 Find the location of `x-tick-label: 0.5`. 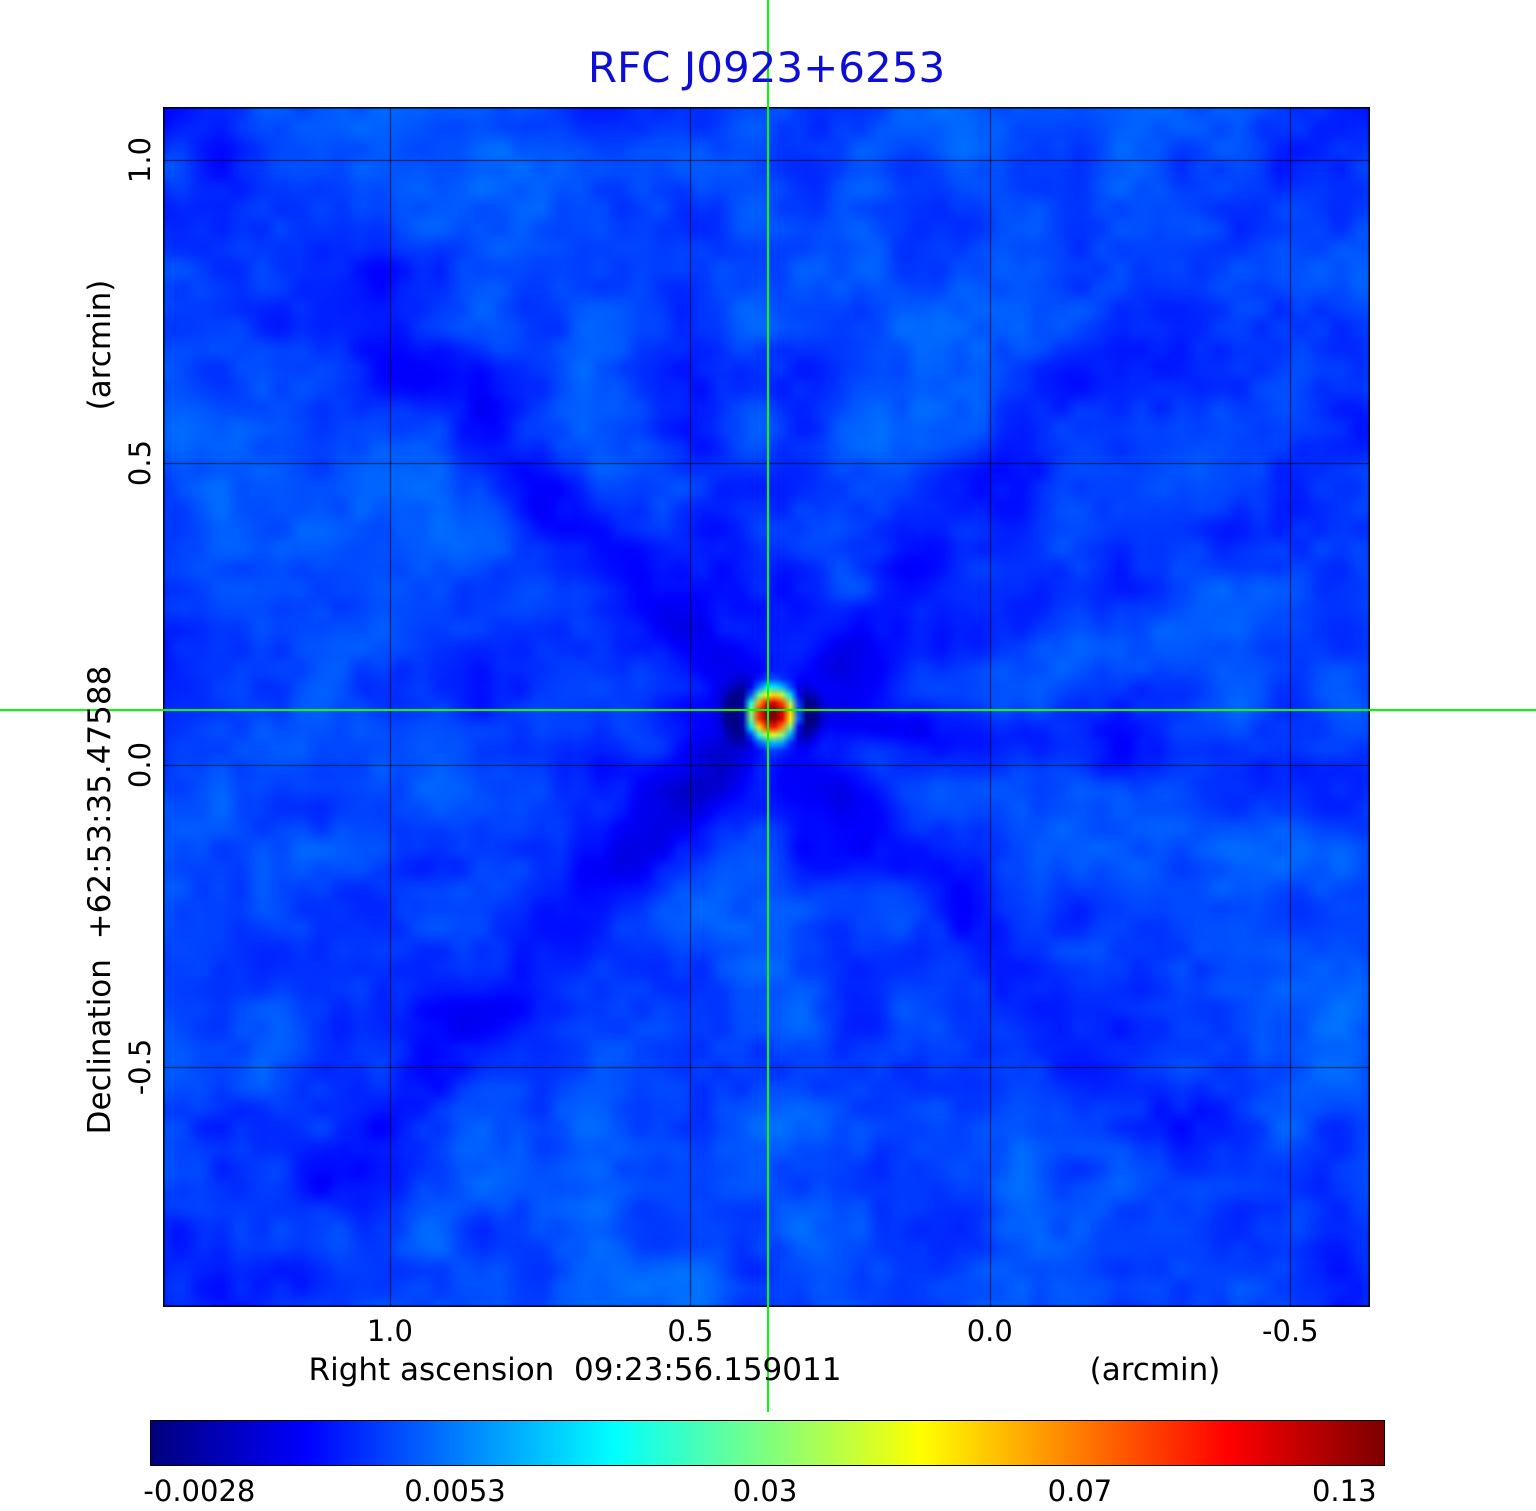

x-tick-label: 0.5 is located at coordinates (690, 1331).